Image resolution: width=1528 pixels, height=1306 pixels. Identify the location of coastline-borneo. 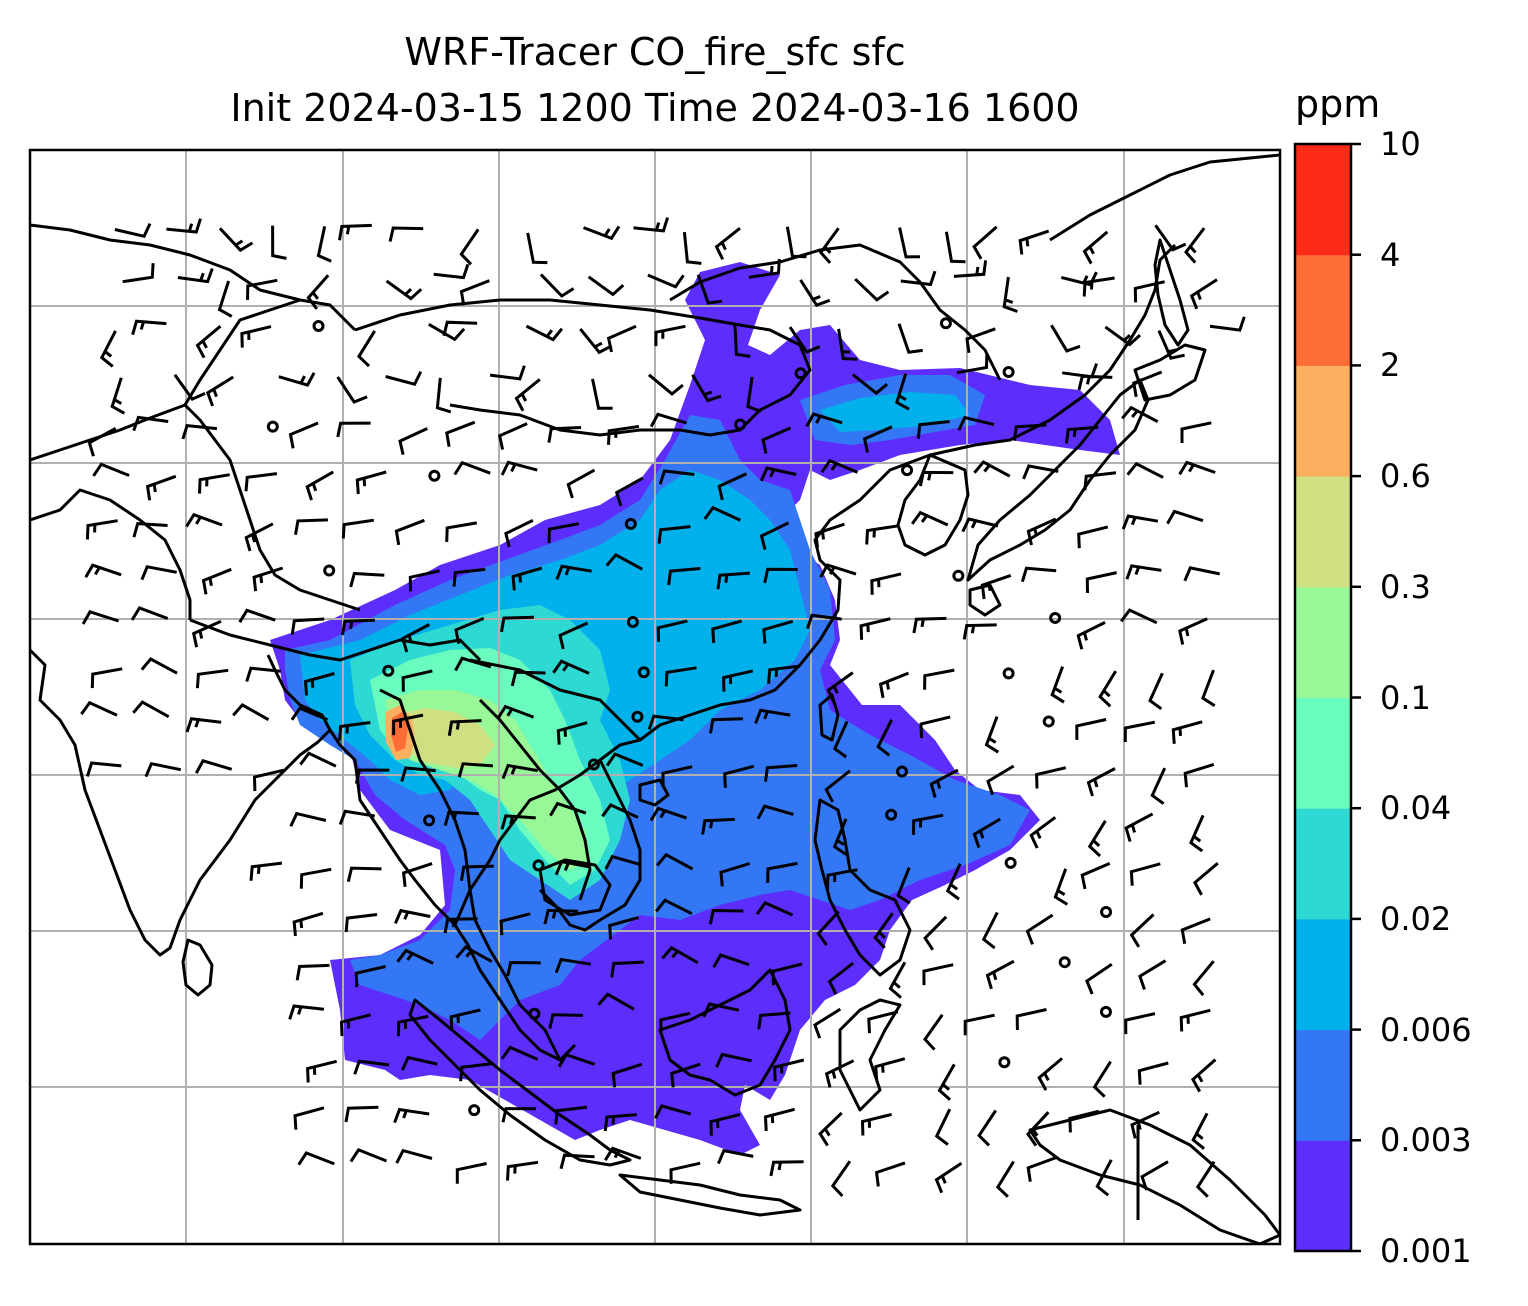
(725, 1032).